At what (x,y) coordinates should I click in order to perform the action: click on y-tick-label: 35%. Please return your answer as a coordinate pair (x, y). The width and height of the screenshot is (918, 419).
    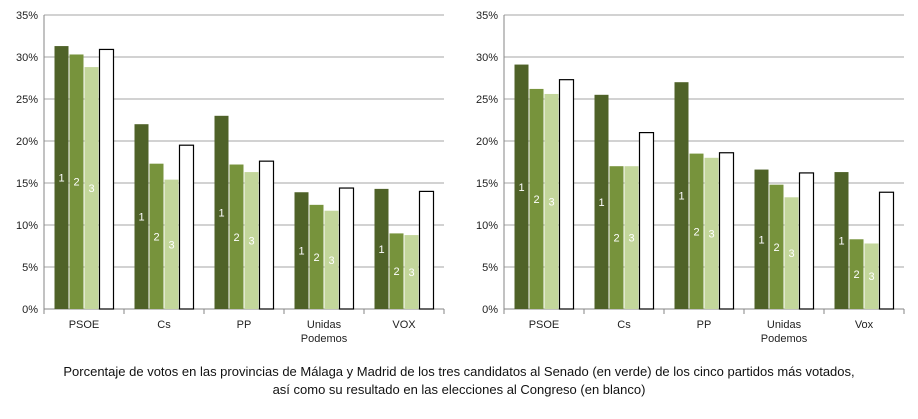
    Looking at the image, I should click on (27, 16).